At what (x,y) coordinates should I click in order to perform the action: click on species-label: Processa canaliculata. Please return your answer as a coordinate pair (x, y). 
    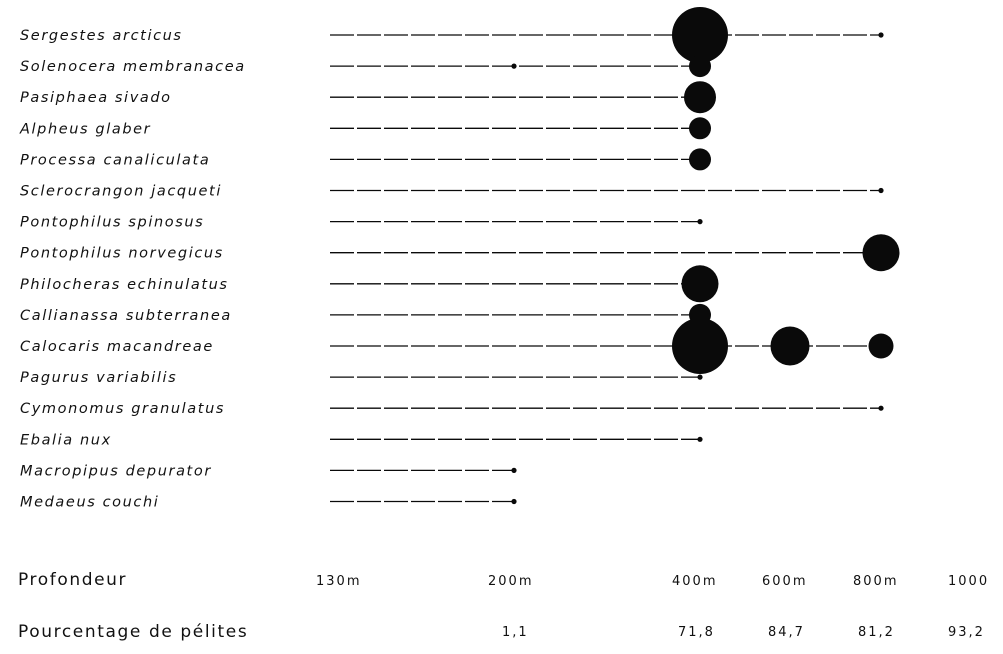
    Looking at the image, I should click on (115, 160).